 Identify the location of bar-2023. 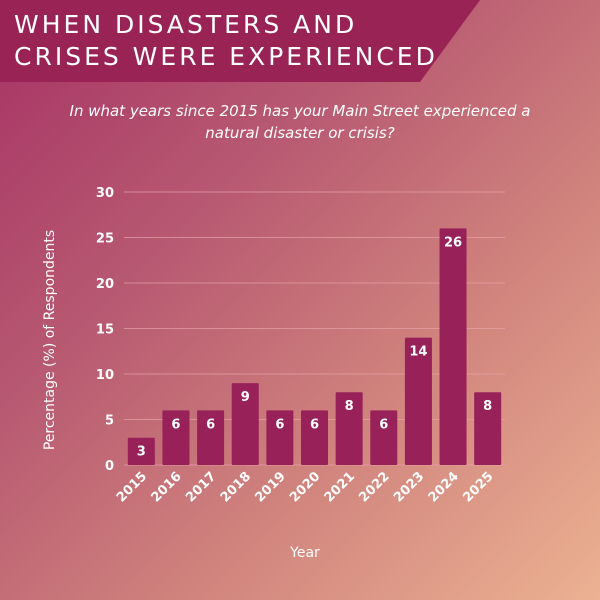
(418, 401).